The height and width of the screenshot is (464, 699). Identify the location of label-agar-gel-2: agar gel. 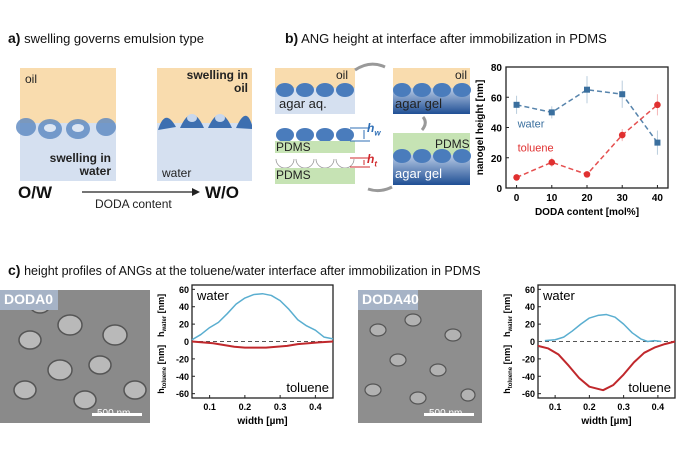
(418, 173).